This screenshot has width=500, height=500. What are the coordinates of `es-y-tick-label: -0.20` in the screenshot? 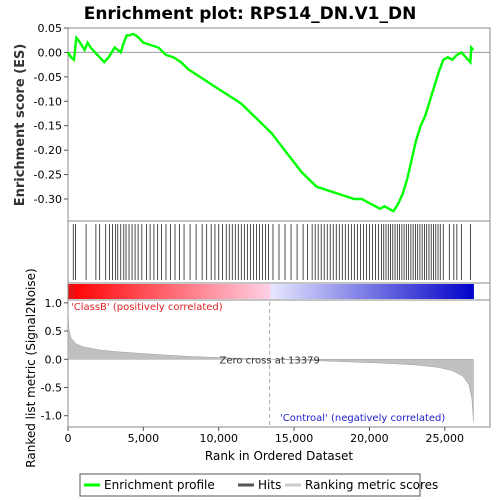 It's located at (48, 150).